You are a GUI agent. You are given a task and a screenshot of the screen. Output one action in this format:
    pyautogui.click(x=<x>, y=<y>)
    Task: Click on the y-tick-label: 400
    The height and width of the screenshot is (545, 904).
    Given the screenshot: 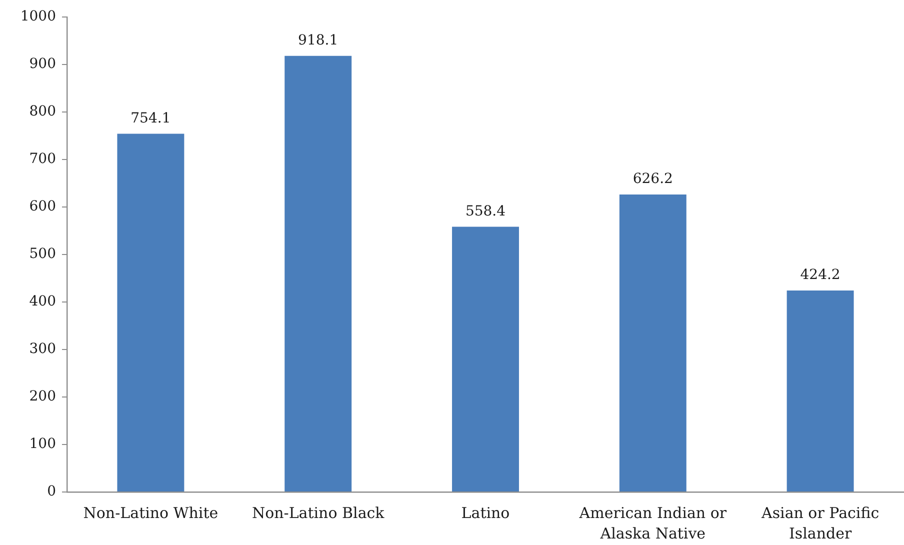 What is the action you would take?
    pyautogui.click(x=42, y=302)
    